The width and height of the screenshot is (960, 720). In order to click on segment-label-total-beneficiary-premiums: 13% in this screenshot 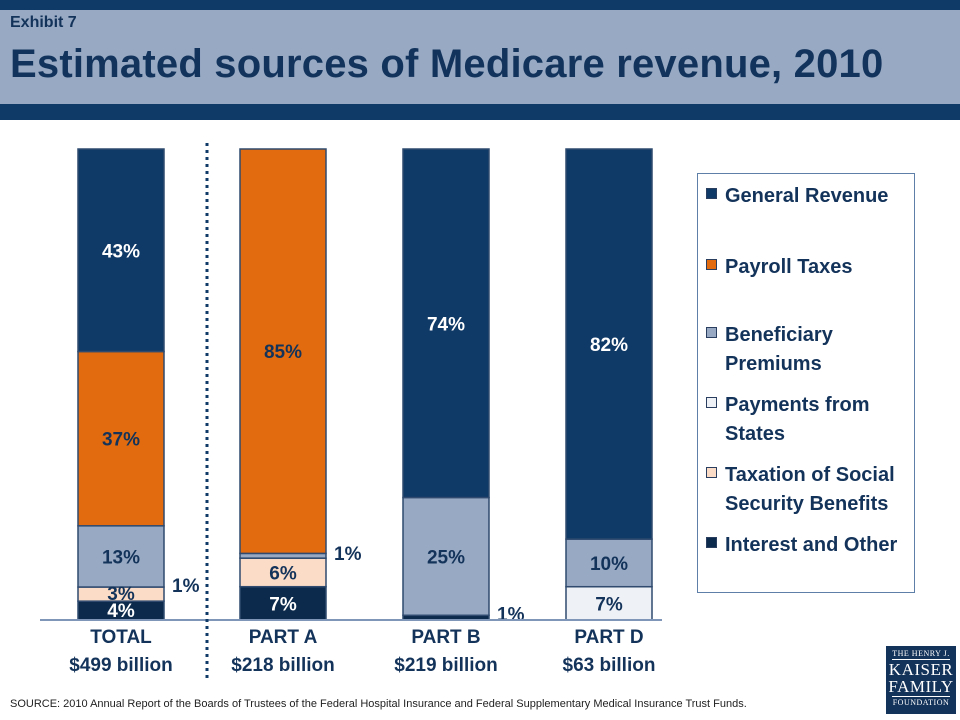, I will do `click(121, 557)`.